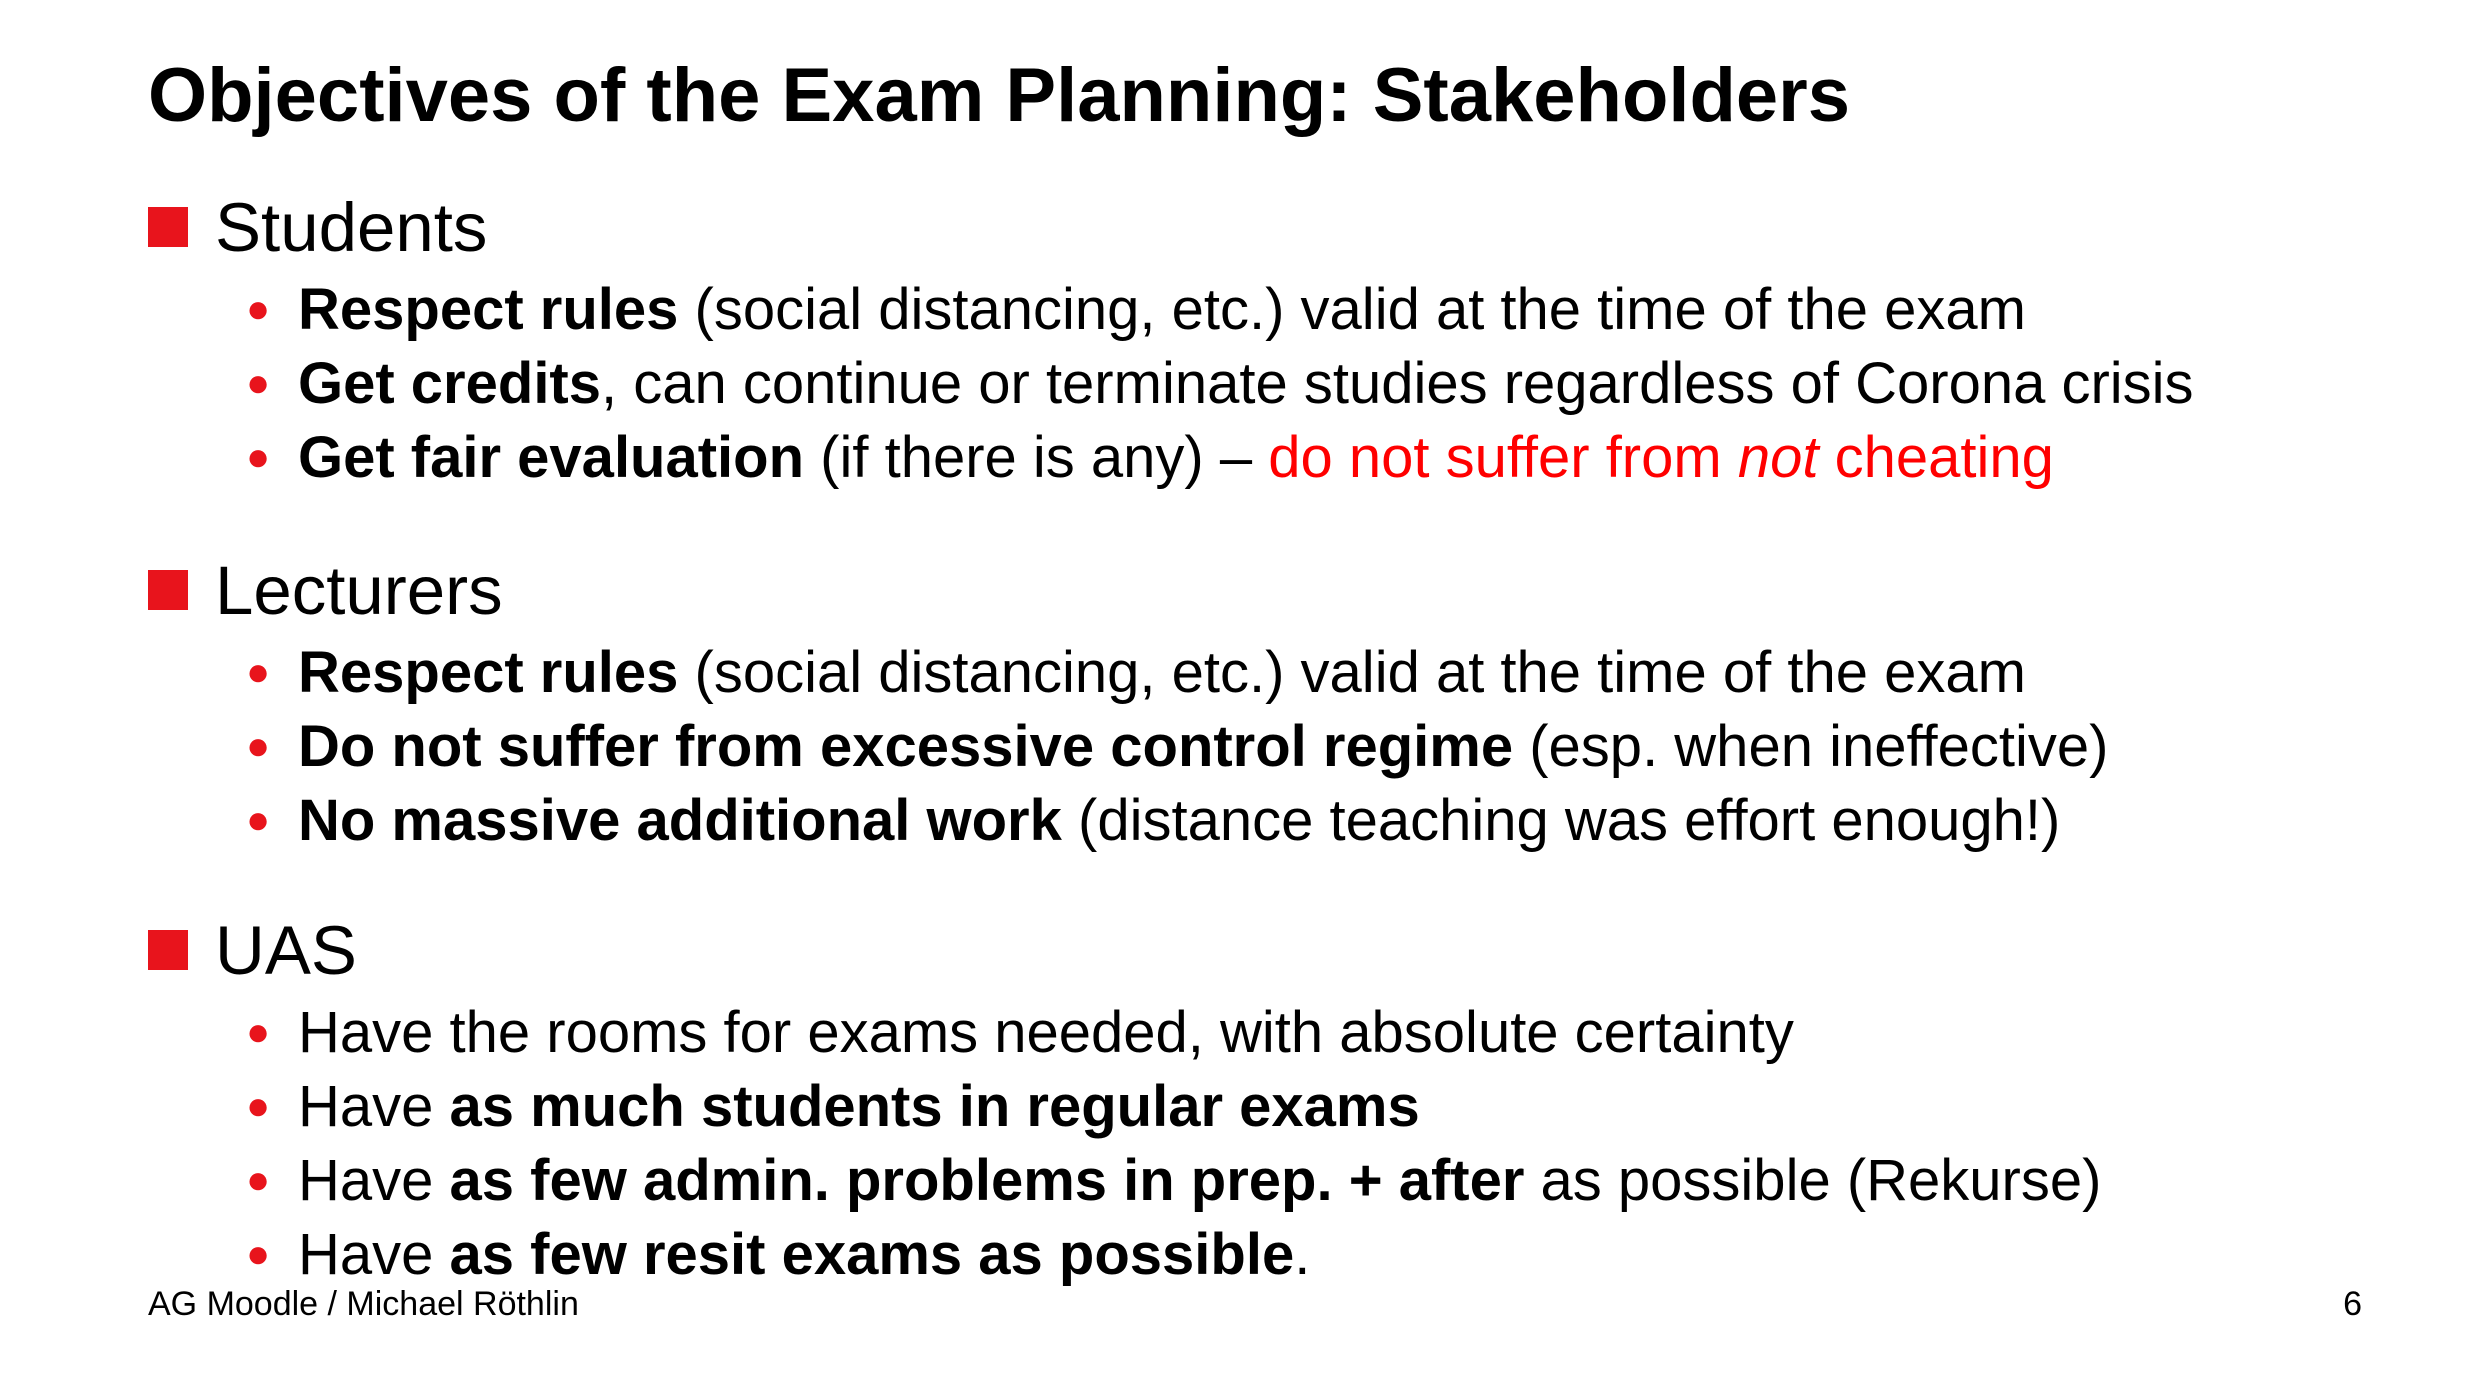  I want to click on section-heading: UAS, so click(286, 950).